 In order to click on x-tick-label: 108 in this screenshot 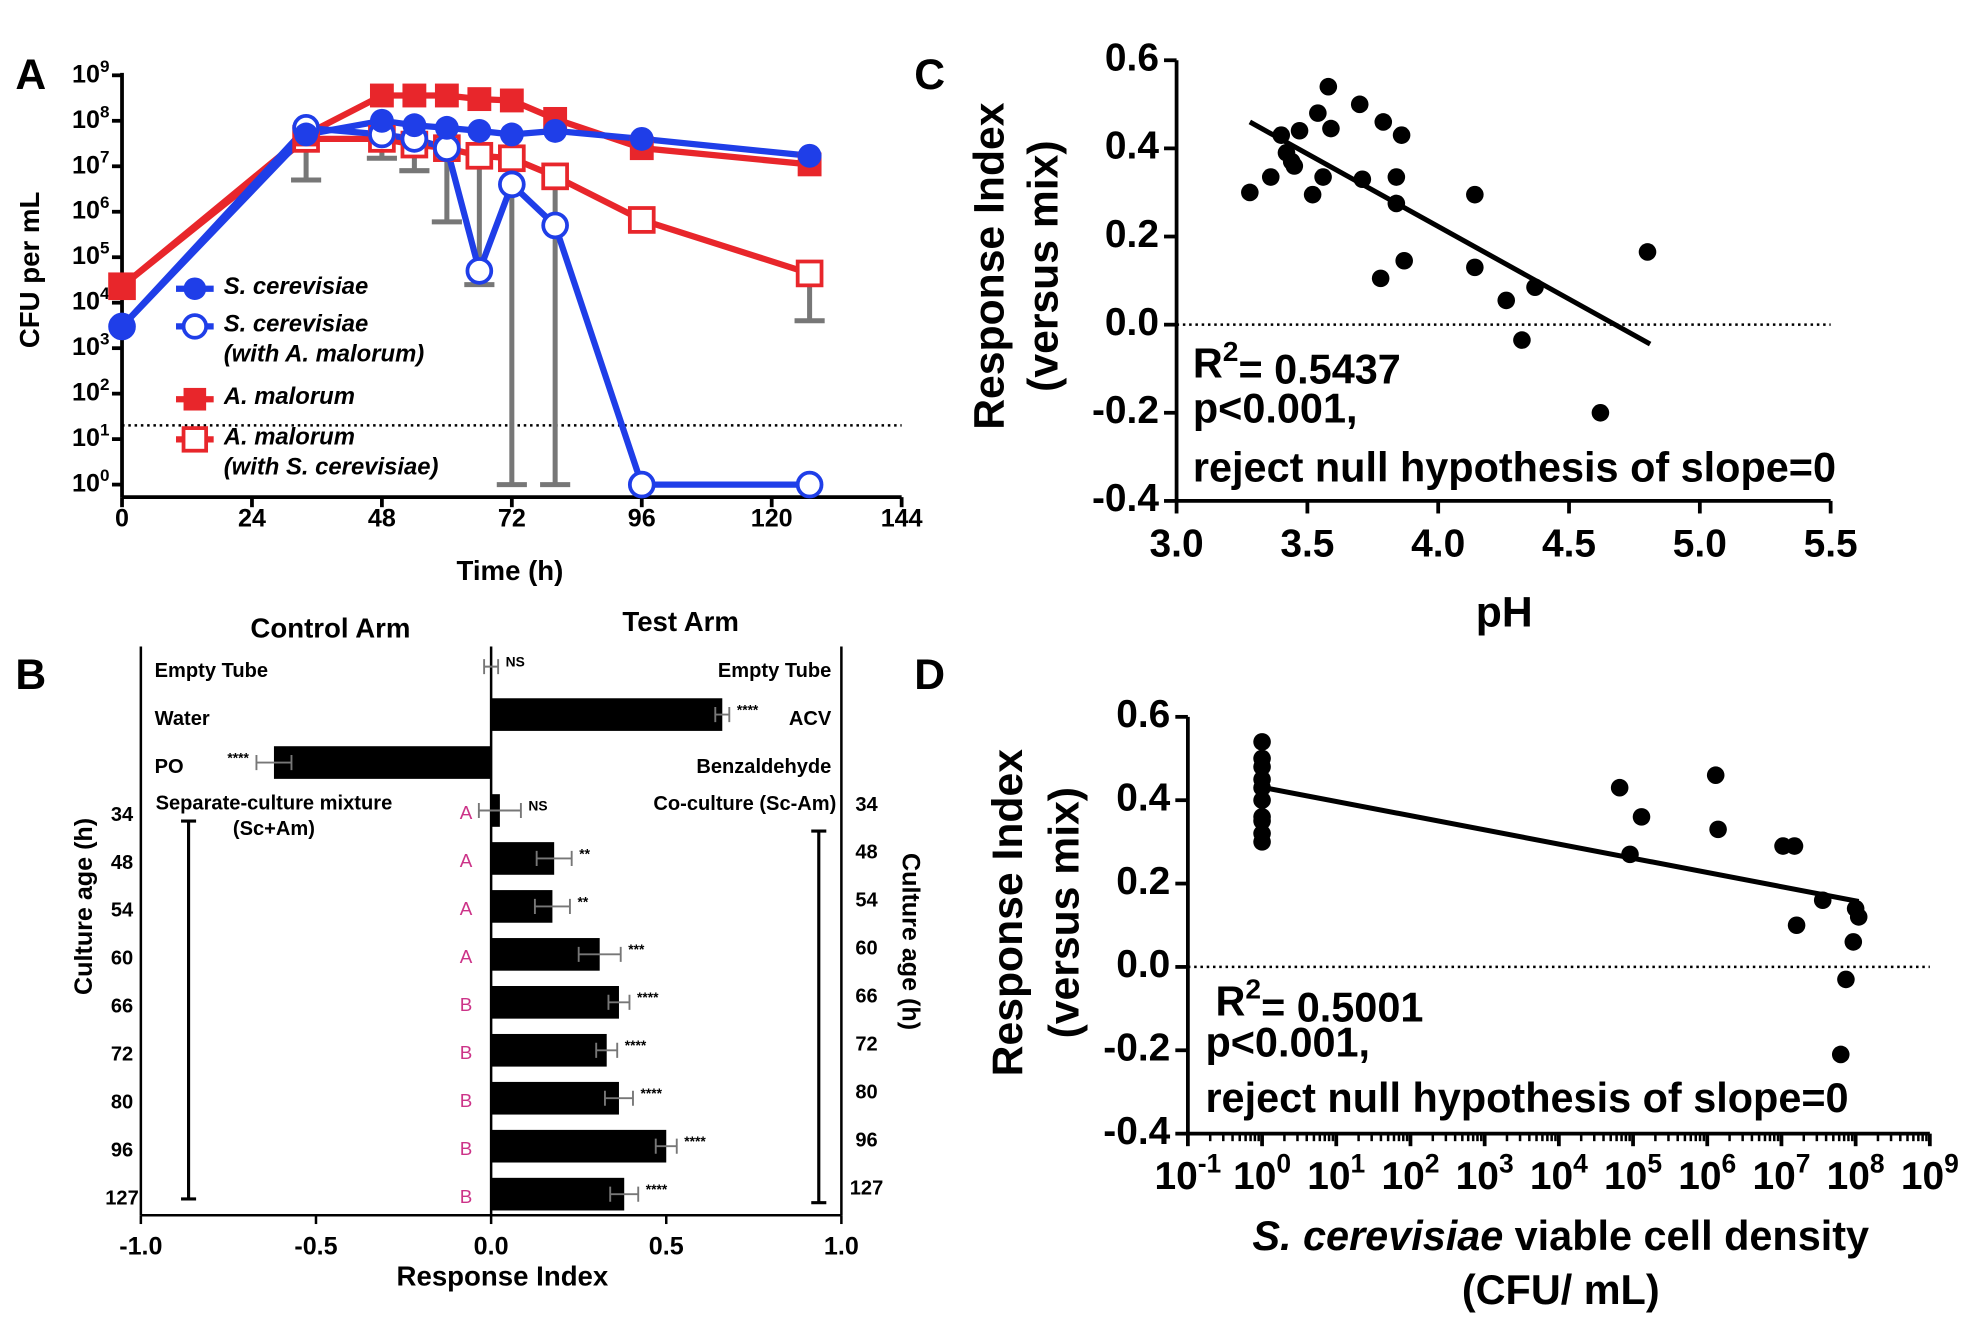, I will do `click(1856, 1174)`.